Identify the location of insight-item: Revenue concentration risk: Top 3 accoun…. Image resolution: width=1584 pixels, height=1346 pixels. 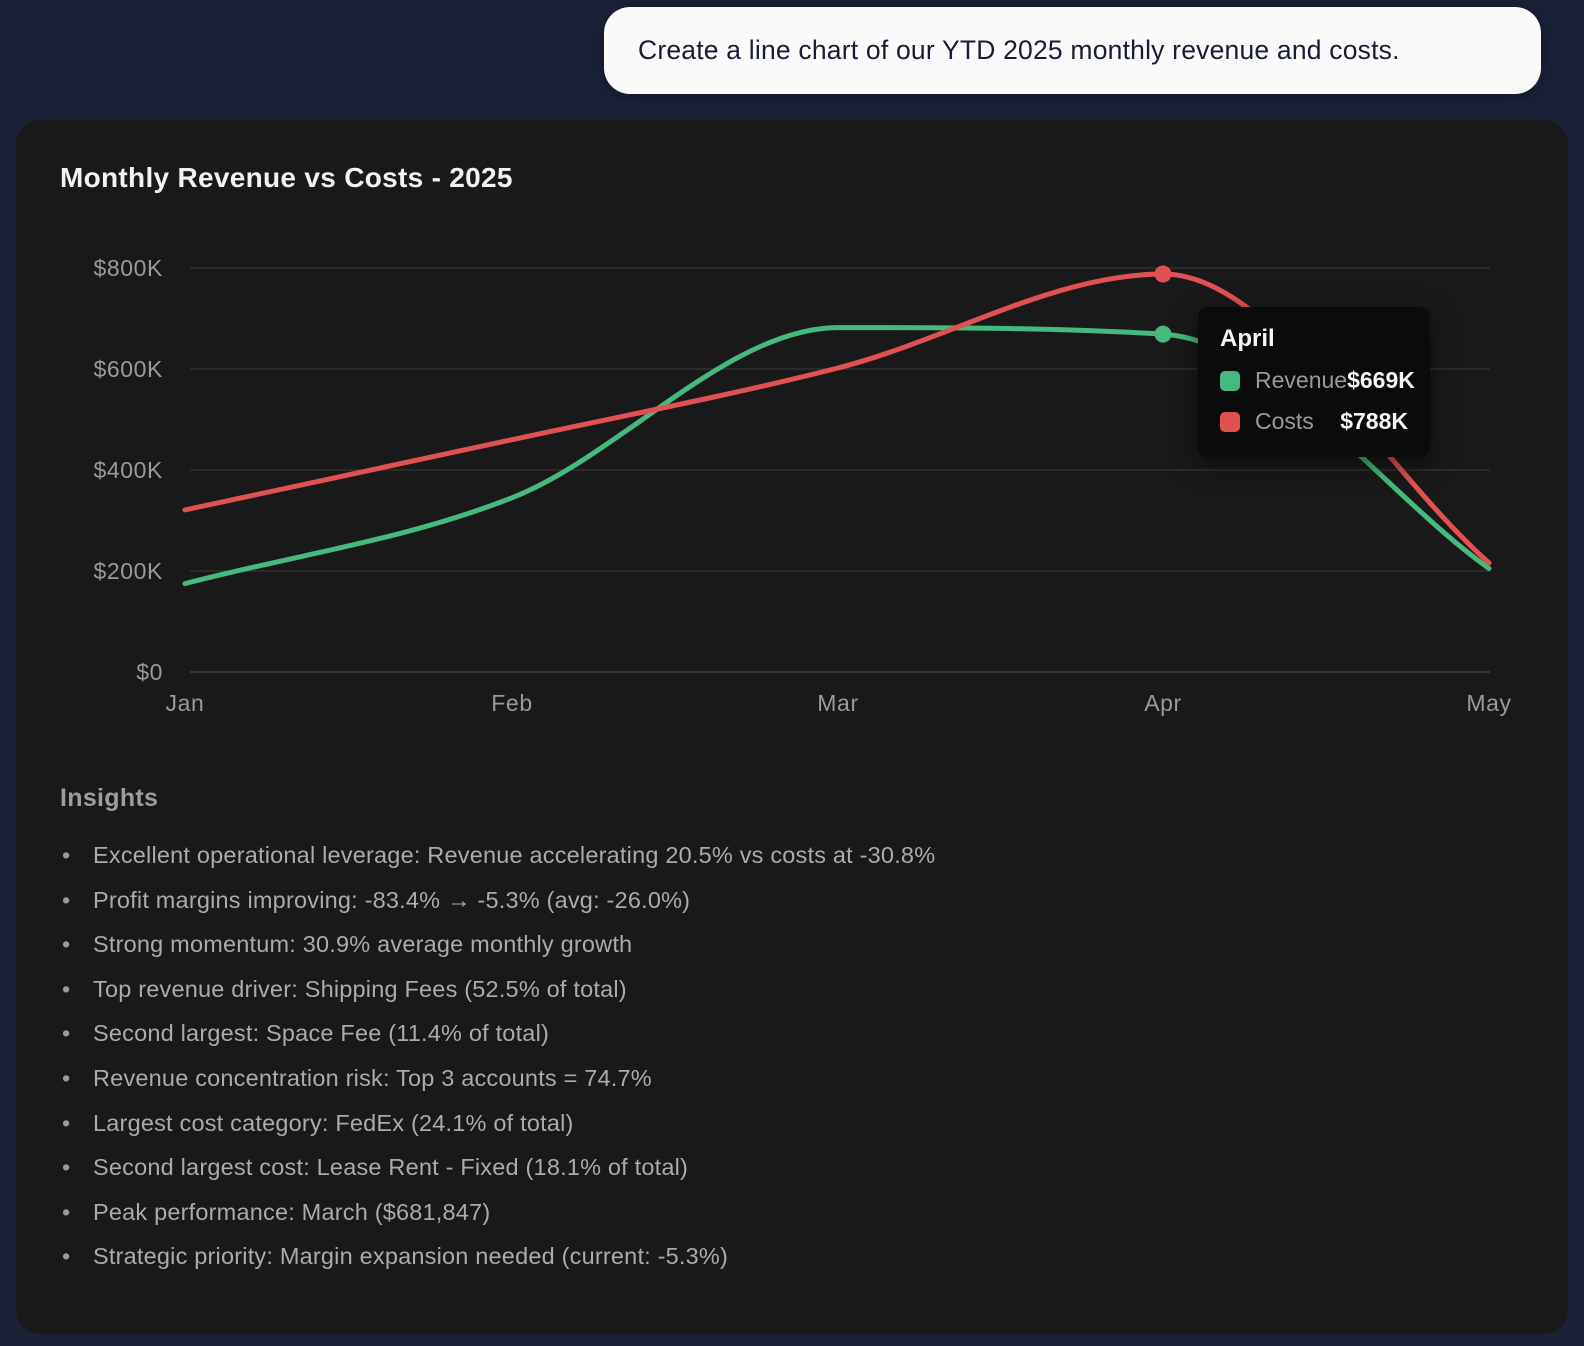
(792, 1078).